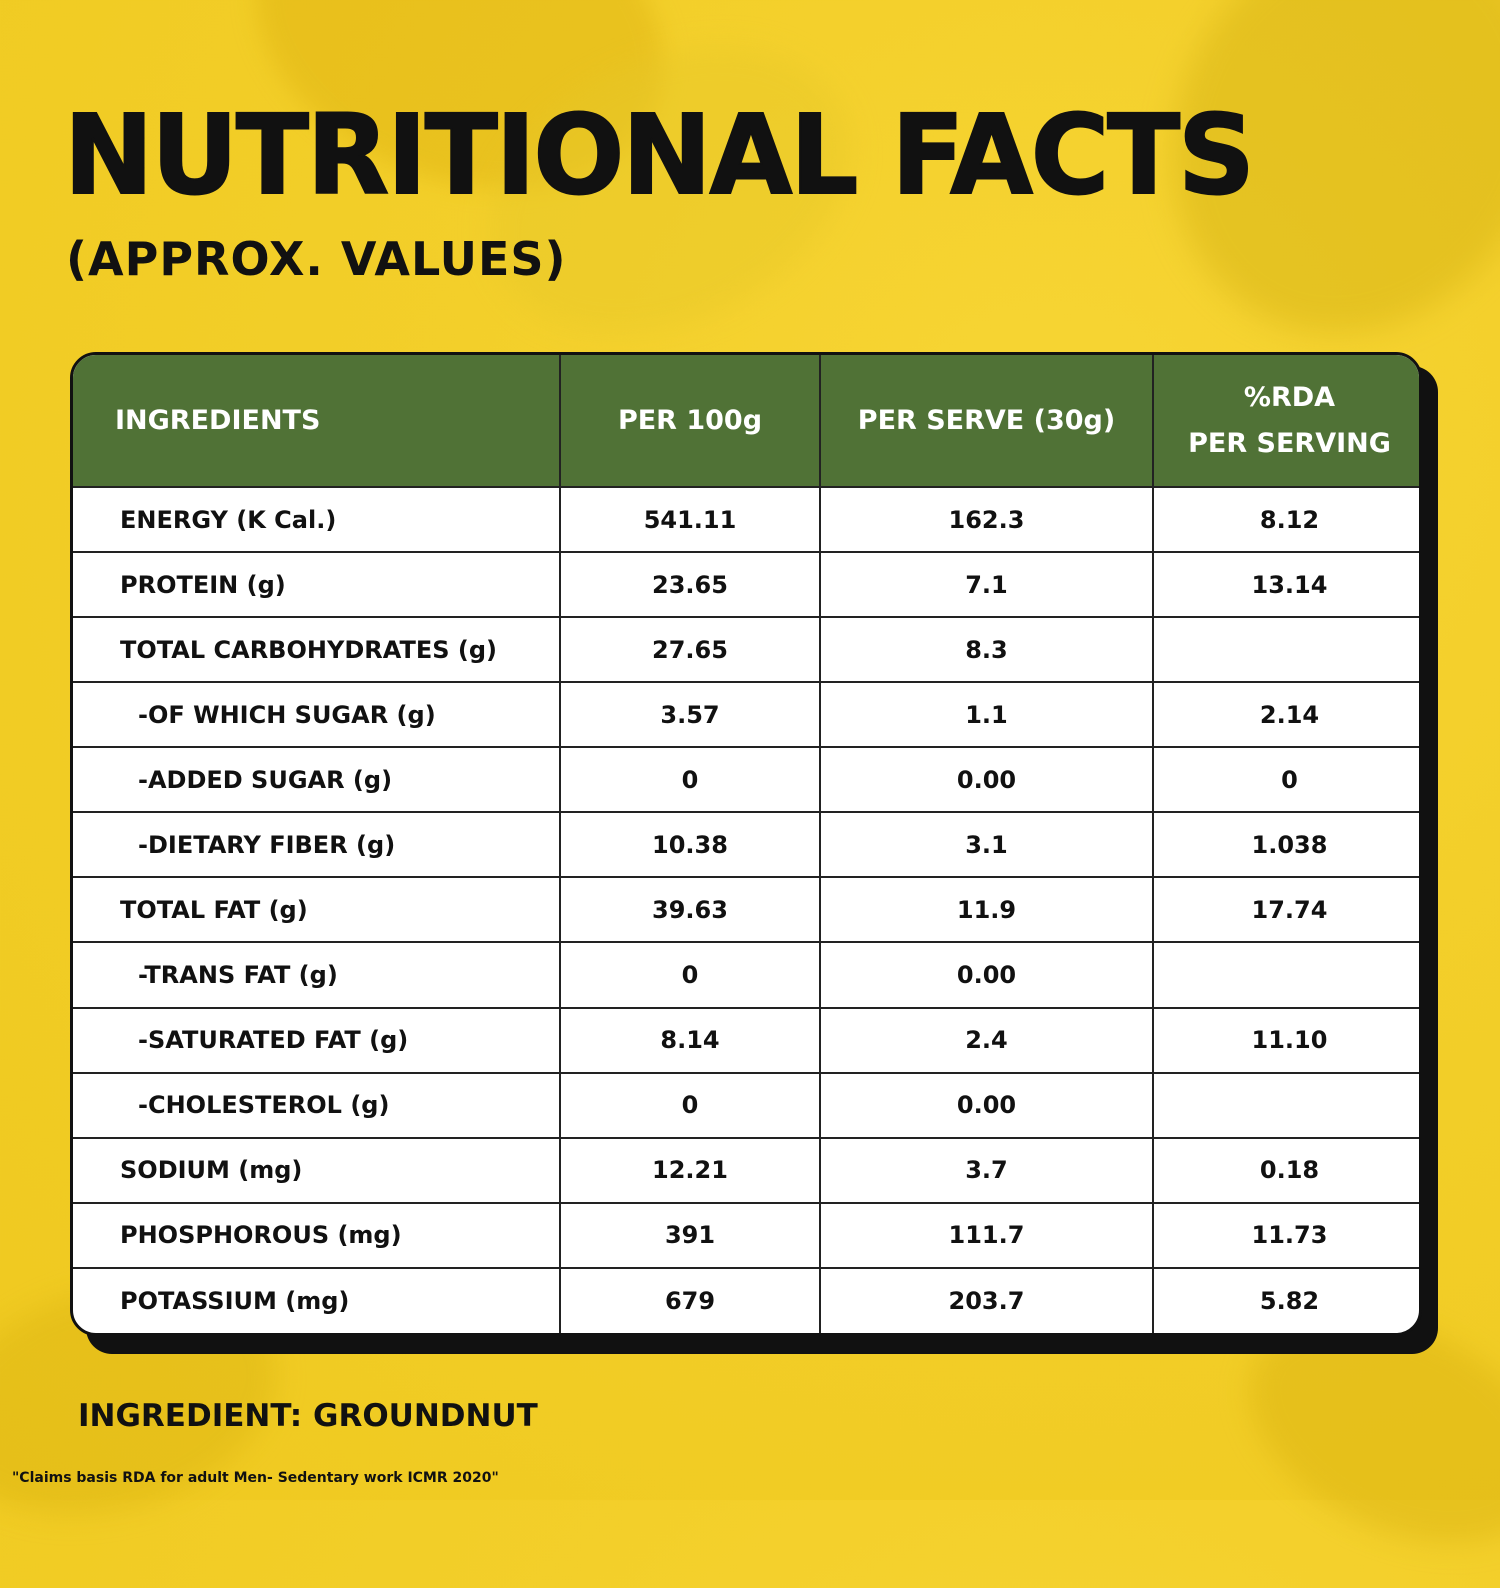  I want to click on table-row: PROTEIN (g) 23.65 7.1 13.14, so click(746, 585).